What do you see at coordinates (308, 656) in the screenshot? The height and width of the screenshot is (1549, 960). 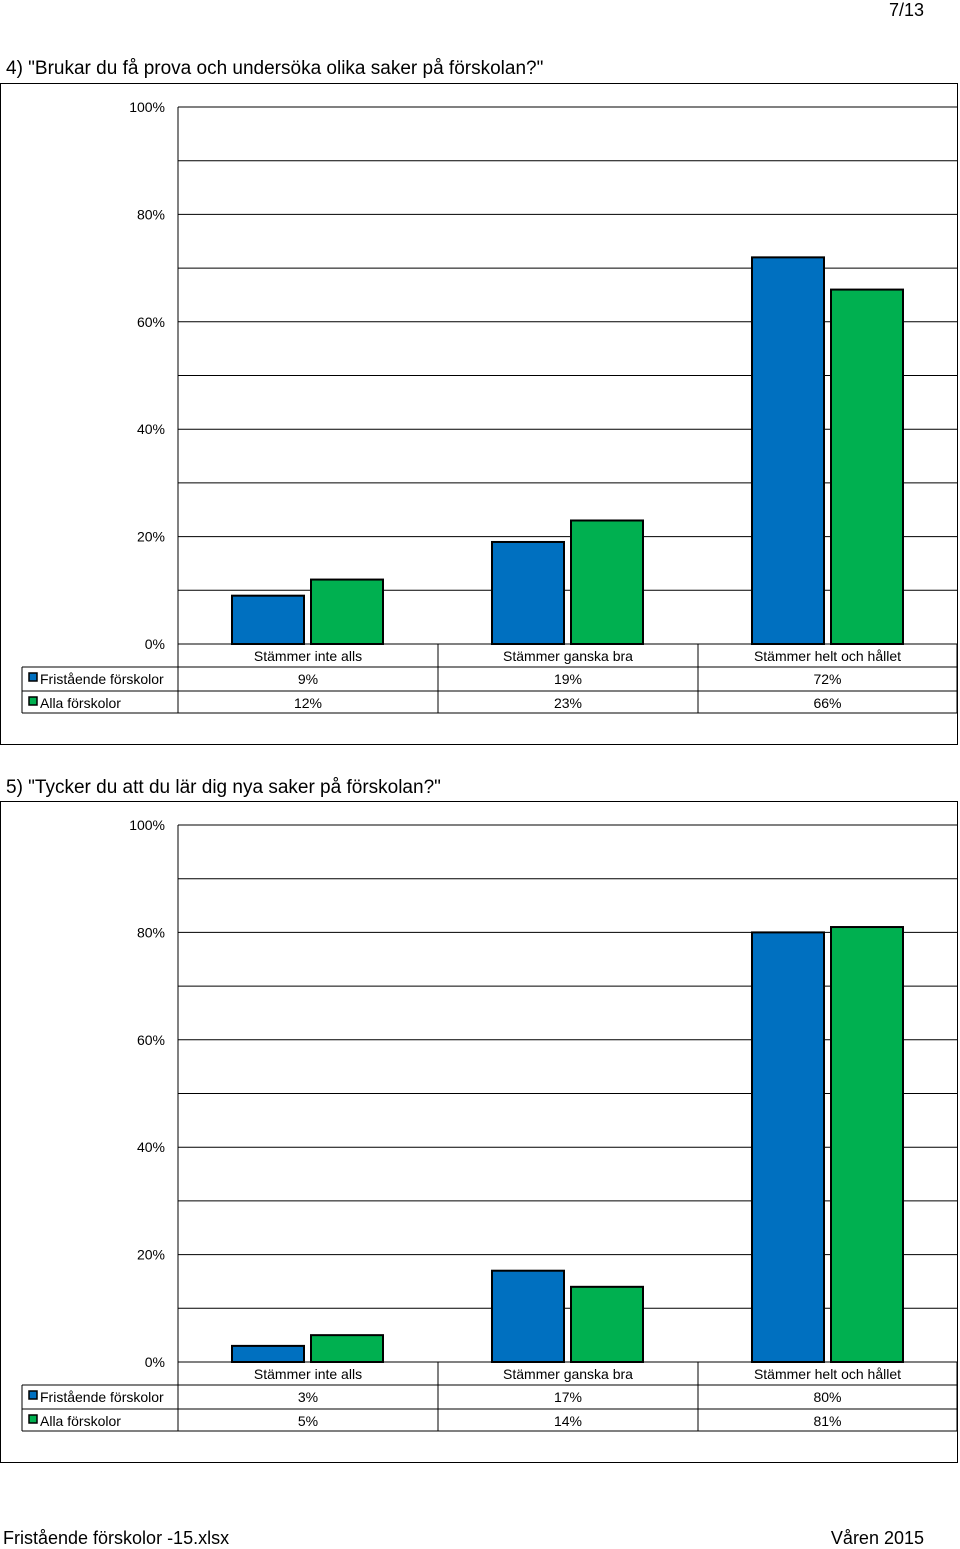 I see `chart-4-category-label: Stämmer inte alls` at bounding box center [308, 656].